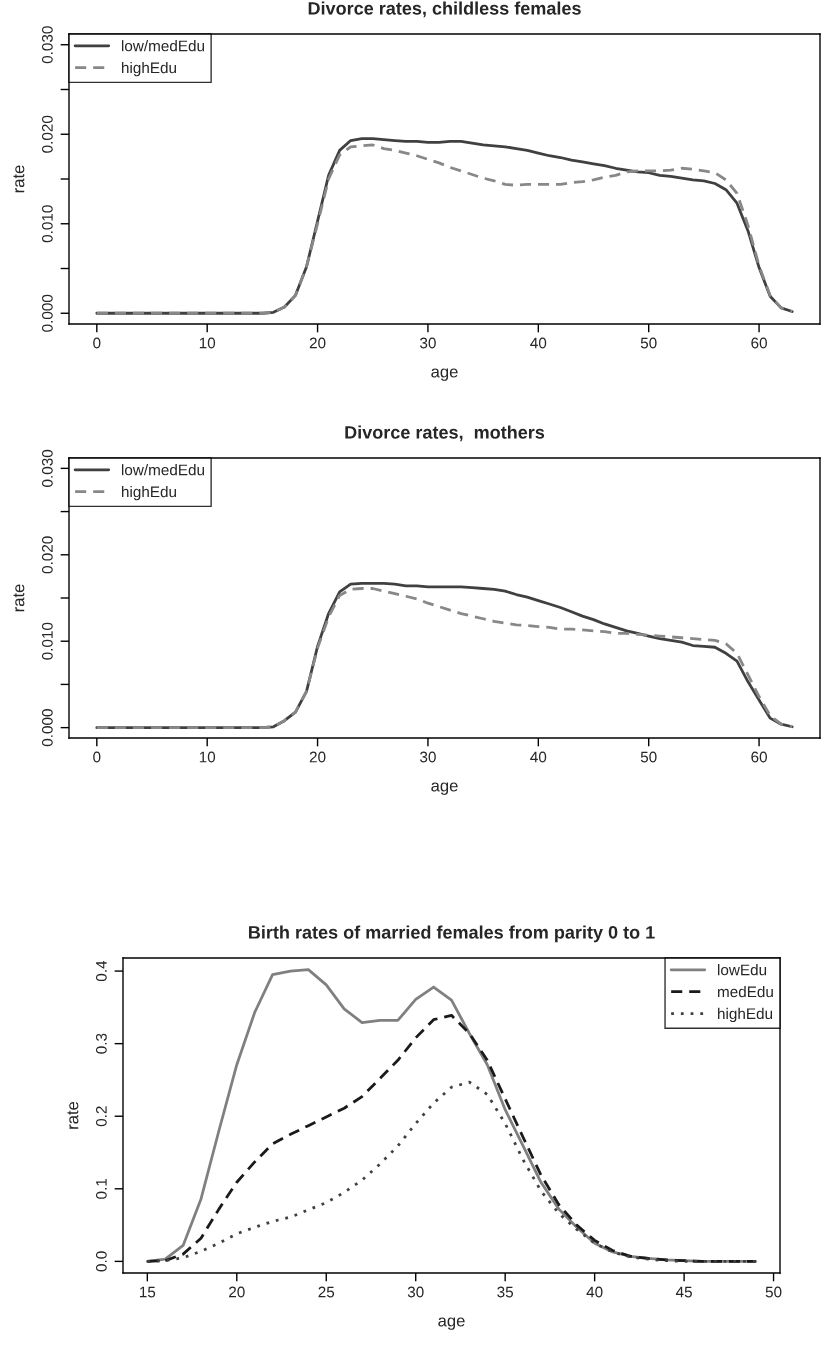  Describe the element at coordinates (444, 9) in the screenshot. I see `chart-title: Divorce rates, childless females` at that location.